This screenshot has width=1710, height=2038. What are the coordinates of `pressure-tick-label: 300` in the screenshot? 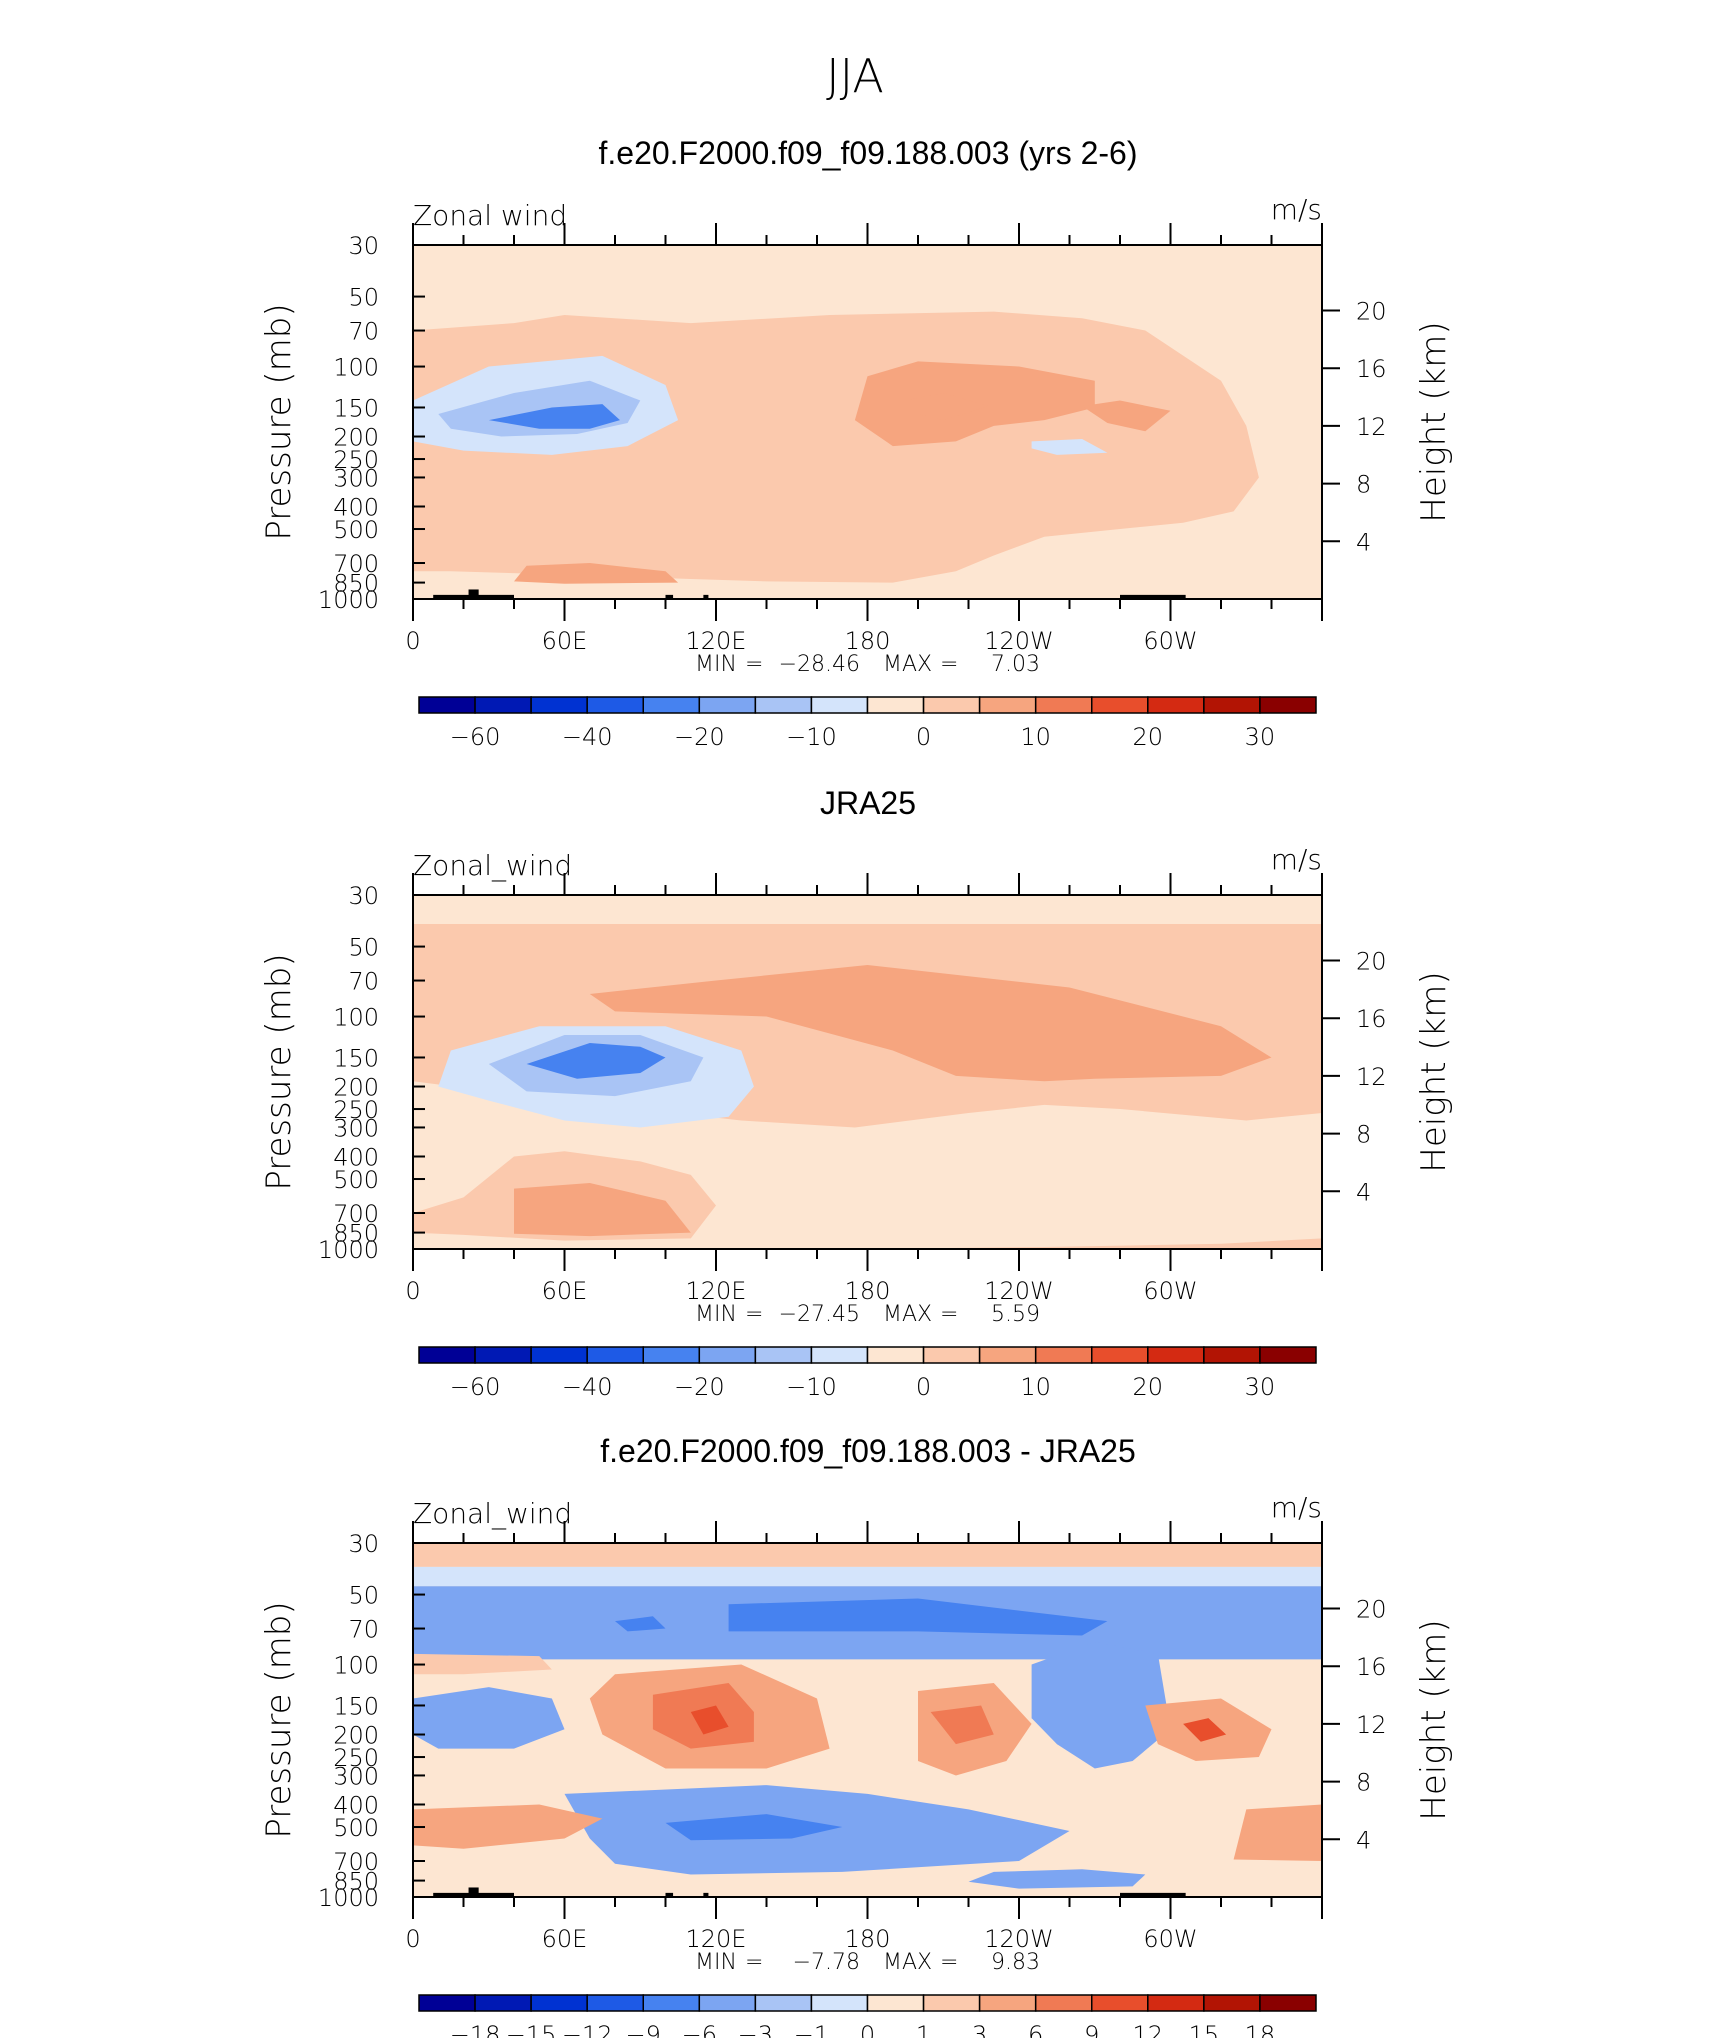 It's located at (356, 478).